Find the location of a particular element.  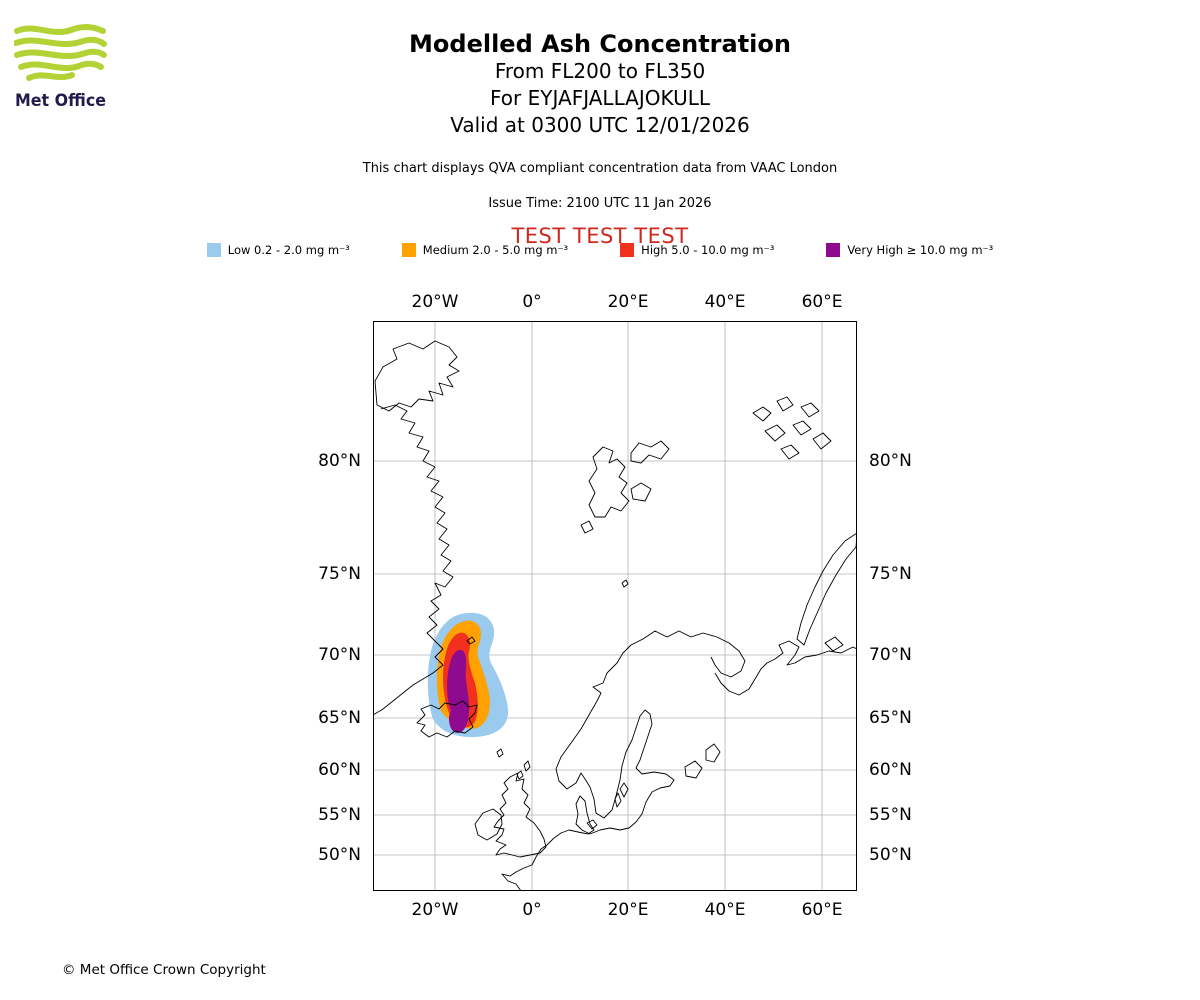

subtitle-flight-levels: From FL200 to FL350 is located at coordinates (600, 71).